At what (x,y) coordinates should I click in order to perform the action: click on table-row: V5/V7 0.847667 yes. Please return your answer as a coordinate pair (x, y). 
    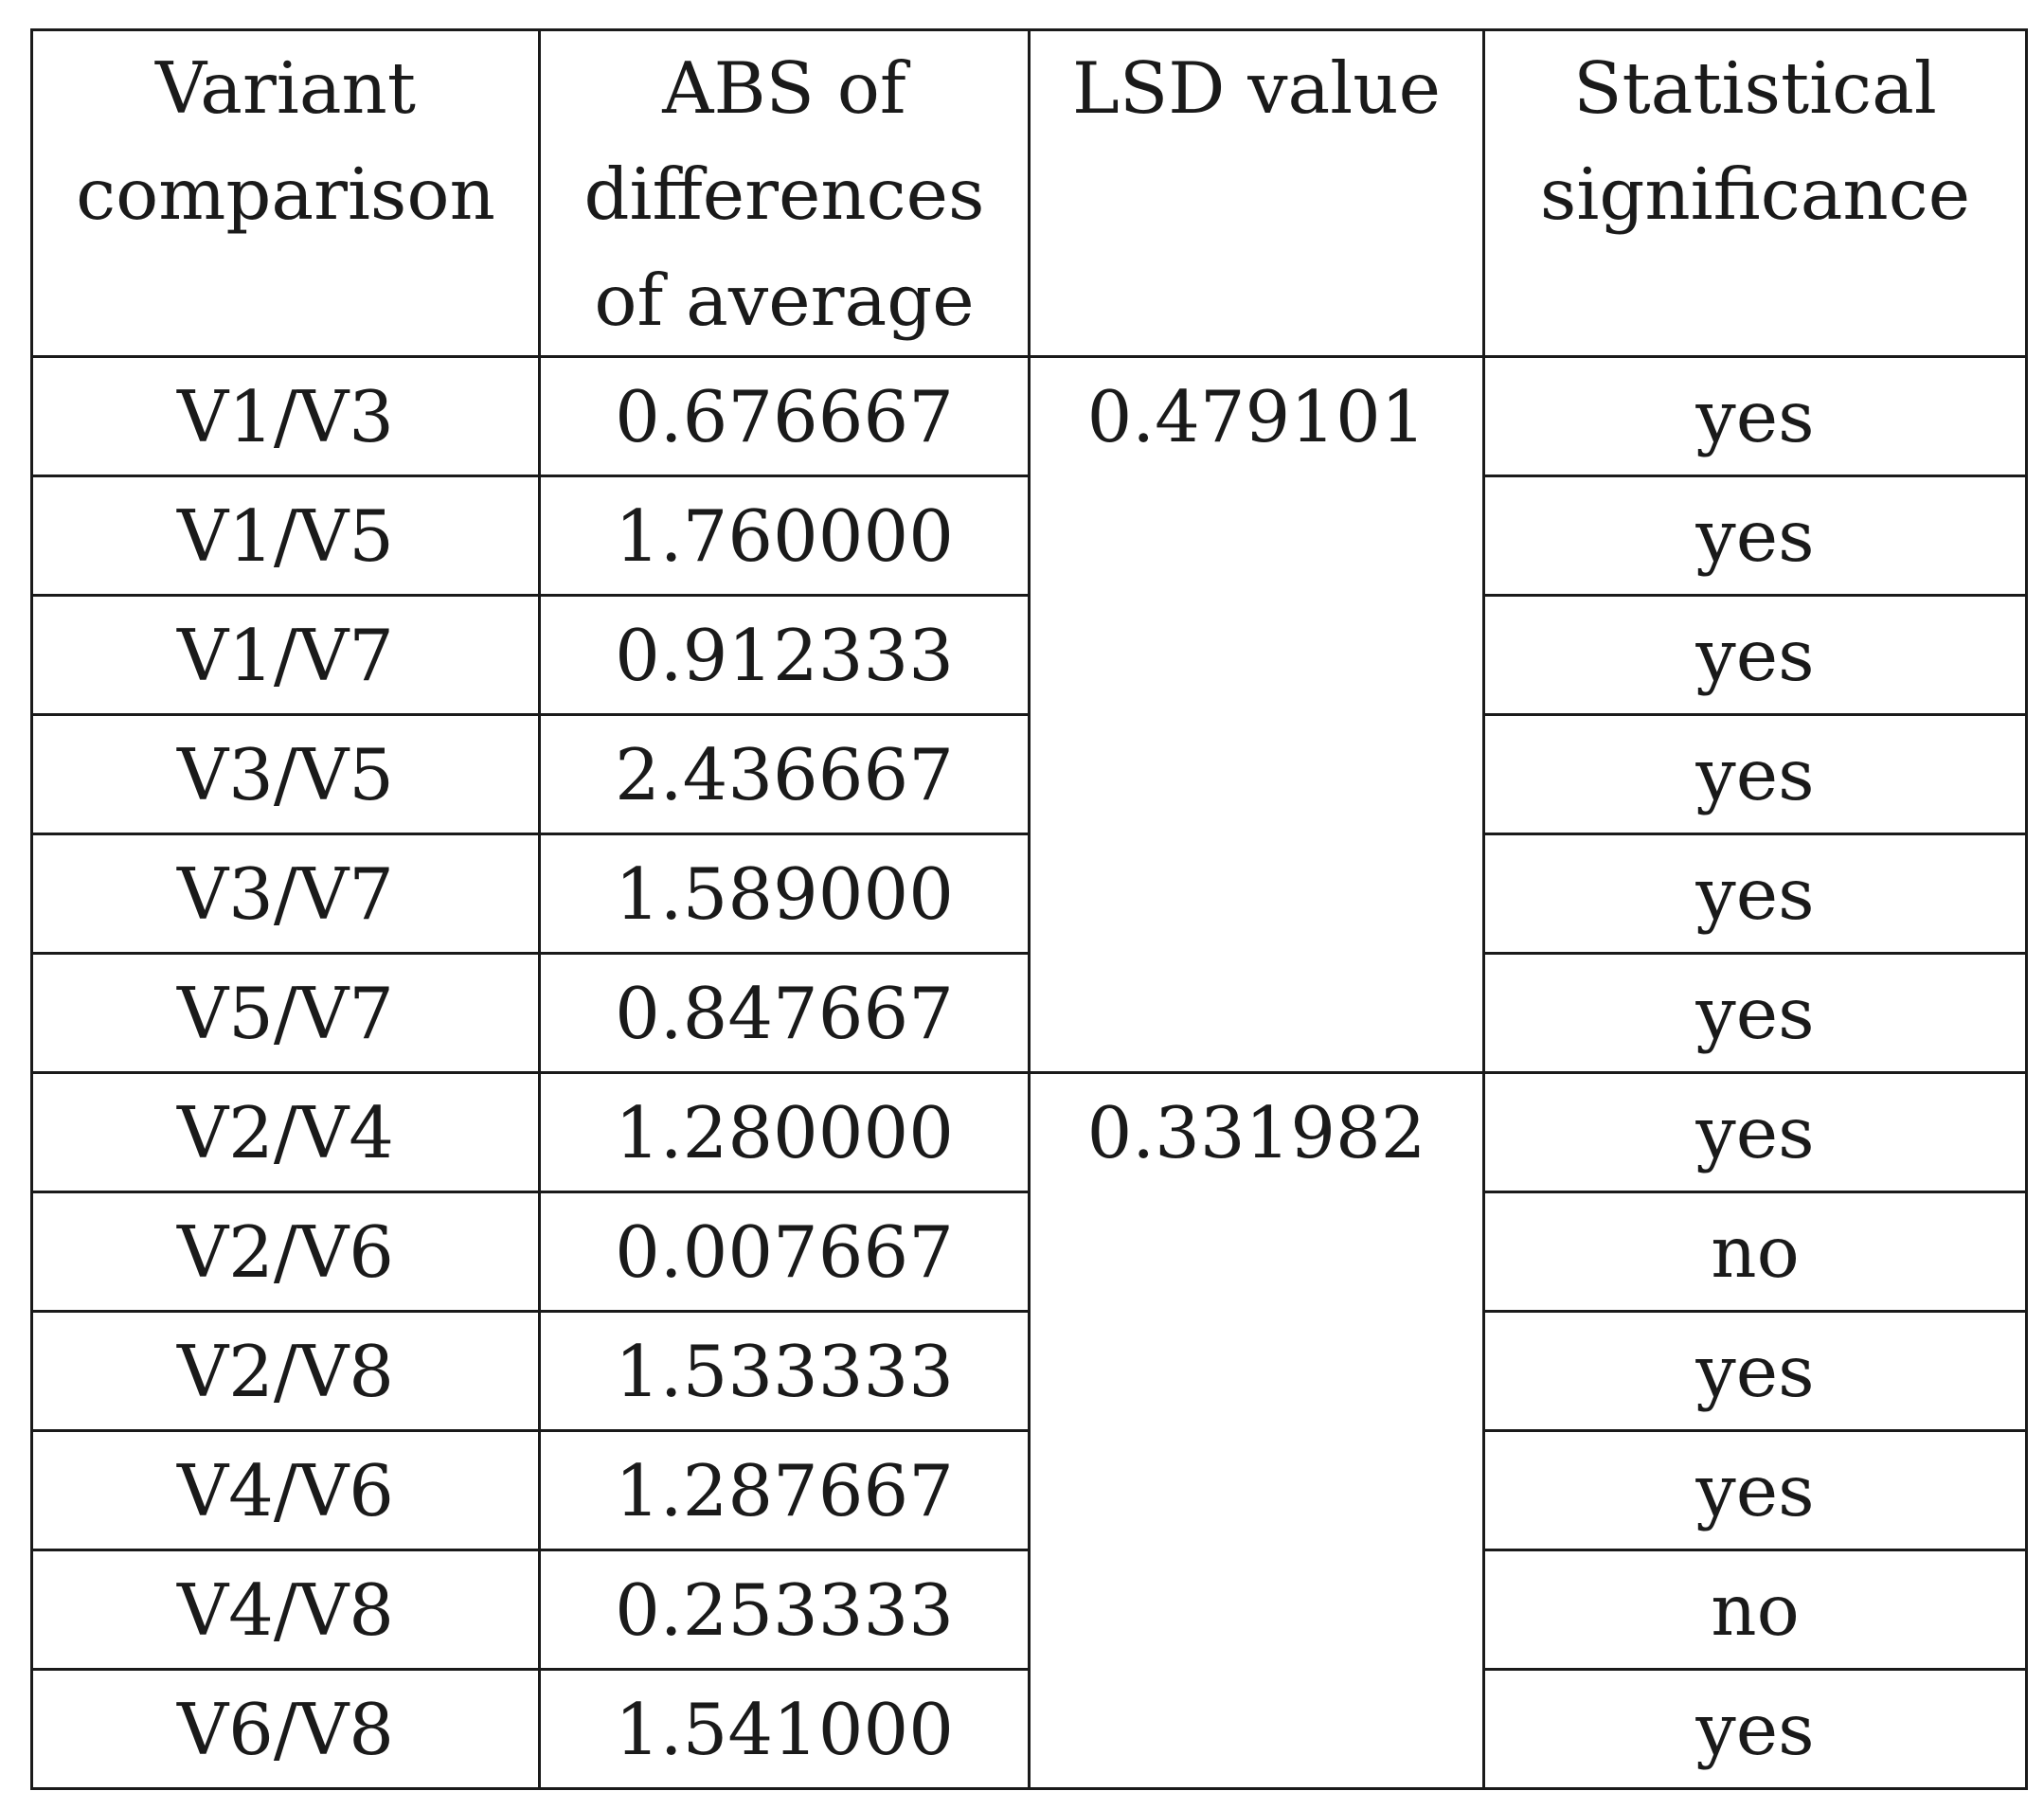
    Looking at the image, I should click on (1029, 1013).